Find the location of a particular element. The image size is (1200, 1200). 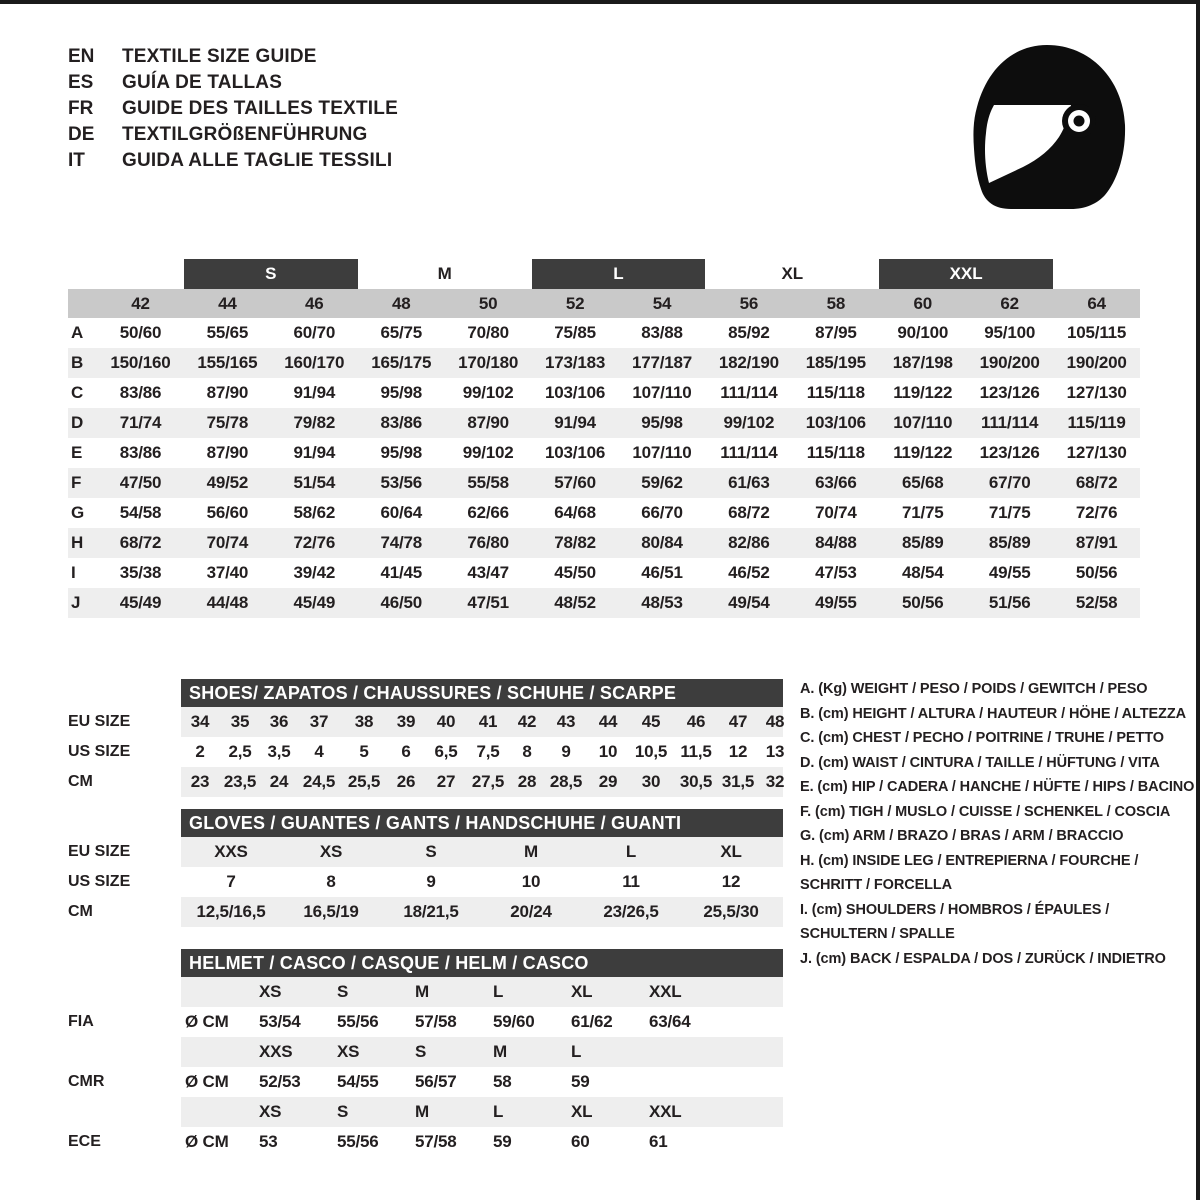

helmet-table-header: HELMET / CASCO / CASQUE / HELM / CASCO is located at coordinates (482, 963).